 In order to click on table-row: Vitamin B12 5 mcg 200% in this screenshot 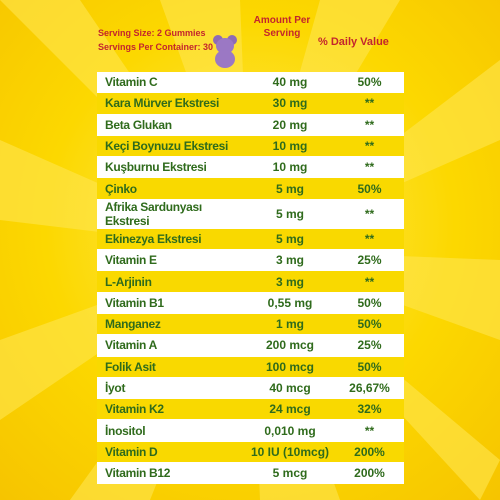, I will do `click(250, 473)`.